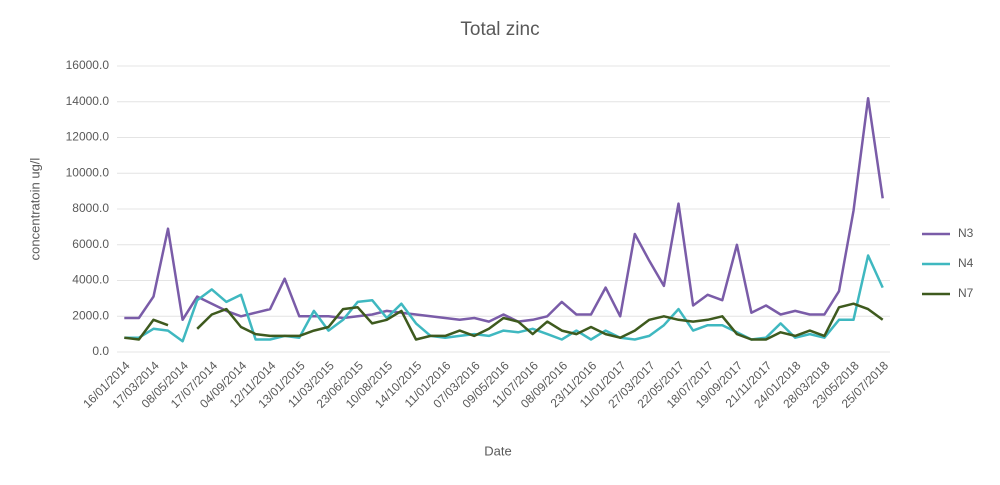  Describe the element at coordinates (88, 172) in the screenshot. I see `y-tick-label: 10000.0` at that location.